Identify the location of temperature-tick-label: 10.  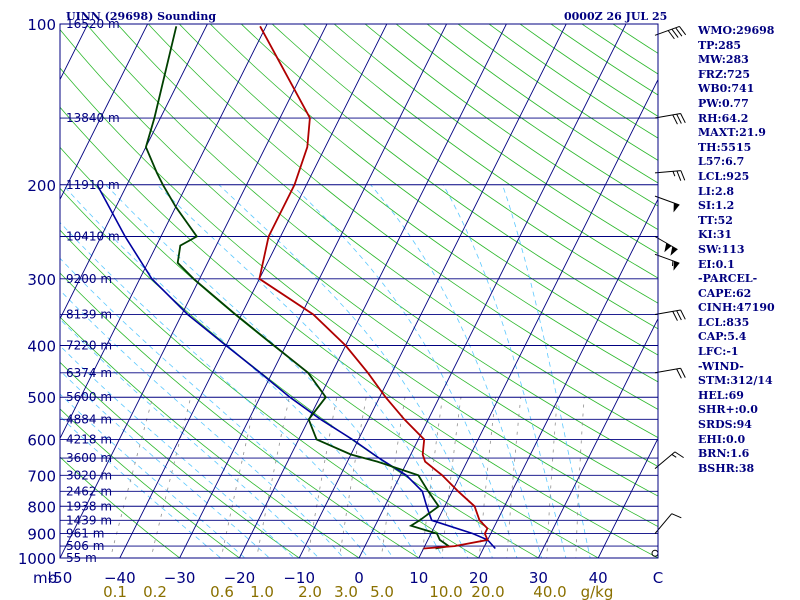
(418, 578).